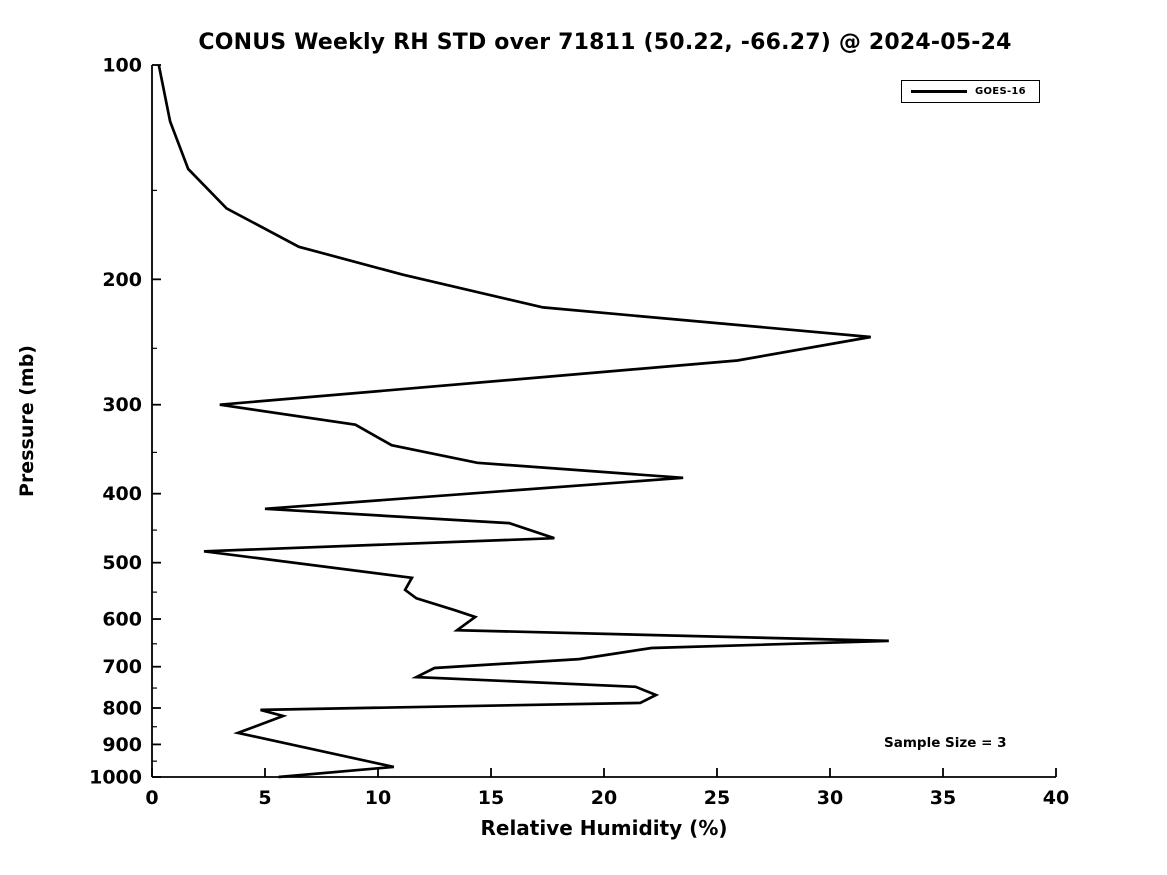  What do you see at coordinates (830, 798) in the screenshot?
I see `x-tick-label: 30` at bounding box center [830, 798].